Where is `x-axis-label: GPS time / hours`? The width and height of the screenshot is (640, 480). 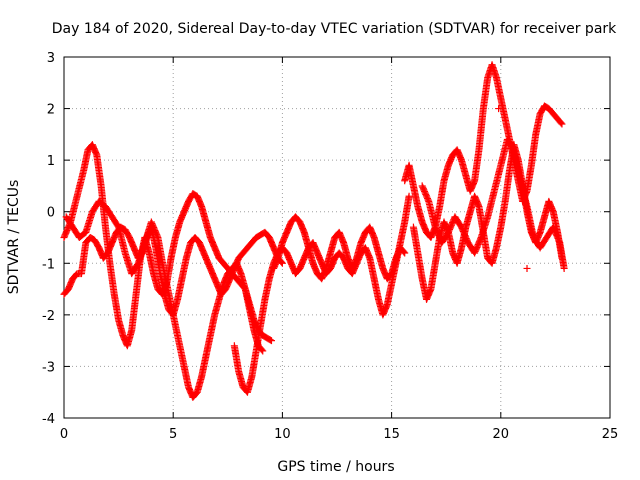
x-axis-label: GPS time / hours is located at coordinates (335, 467).